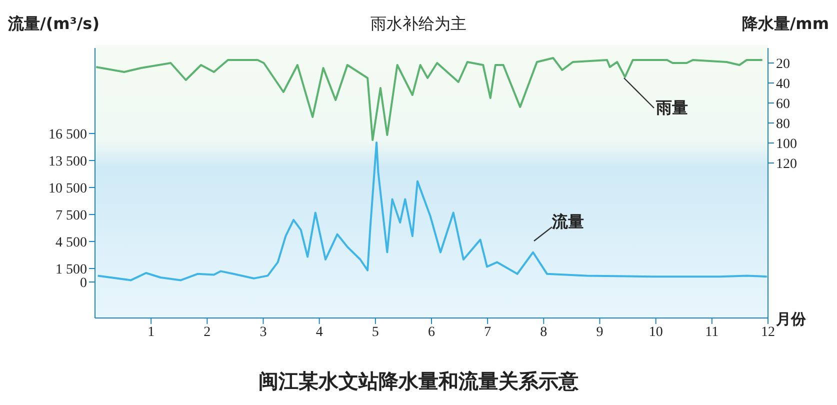 Image resolution: width=837 pixels, height=405 pixels. Describe the element at coordinates (67, 188) in the screenshot. I see `y-tick-label: 10 500` at that location.